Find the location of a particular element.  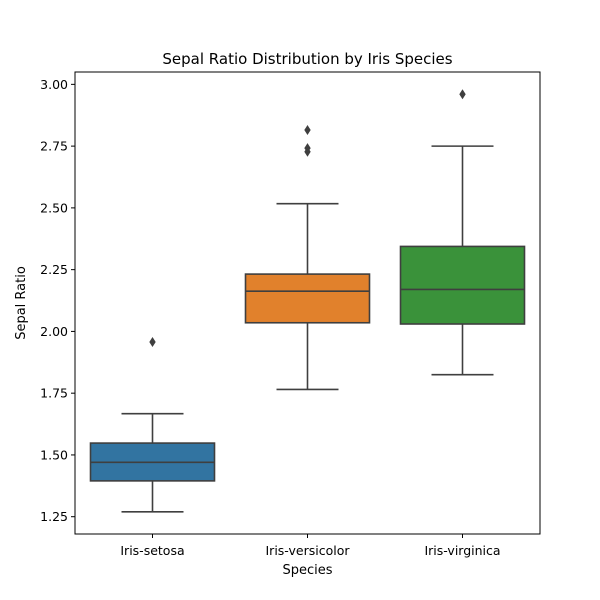

box-group-iris-setosa is located at coordinates (152, 425).